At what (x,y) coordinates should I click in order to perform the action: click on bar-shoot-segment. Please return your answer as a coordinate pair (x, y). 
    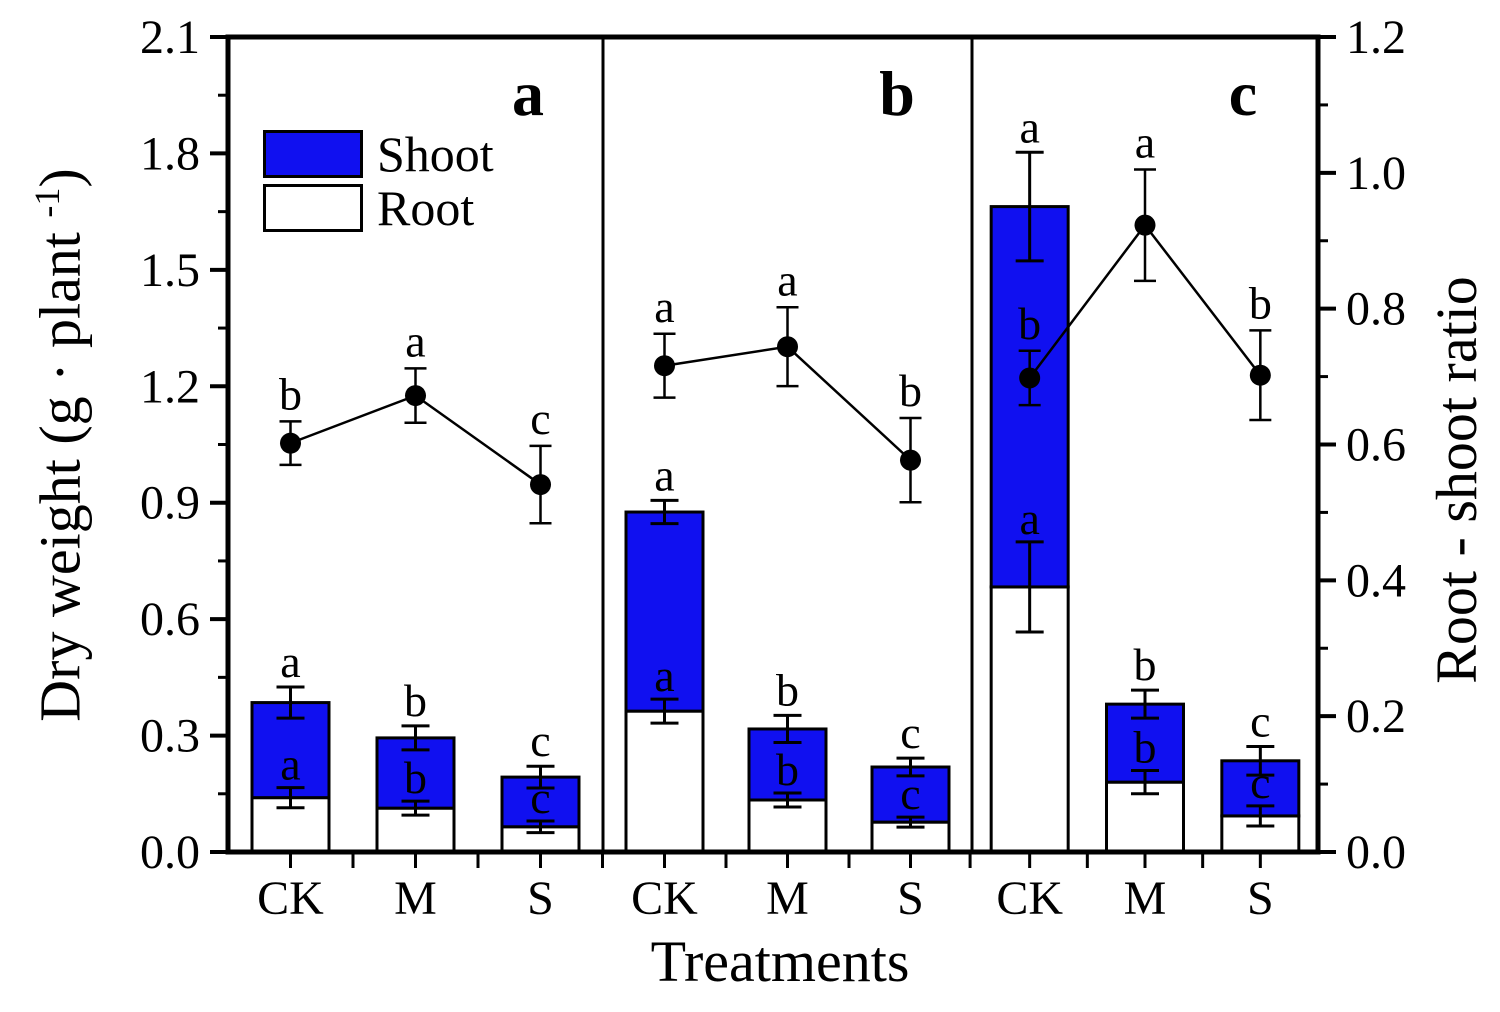
    Looking at the image, I should click on (664, 611).